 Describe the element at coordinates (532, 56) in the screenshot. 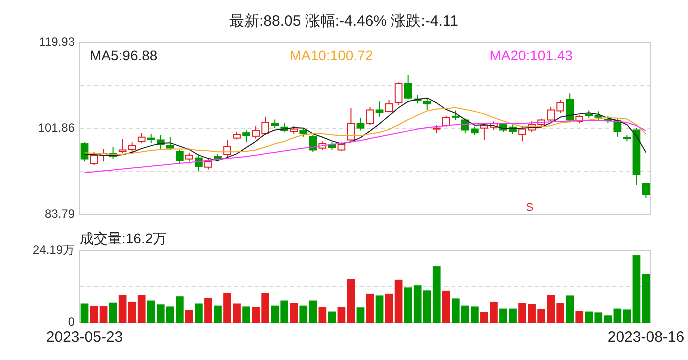

I see `text: MA20:101.43` at that location.